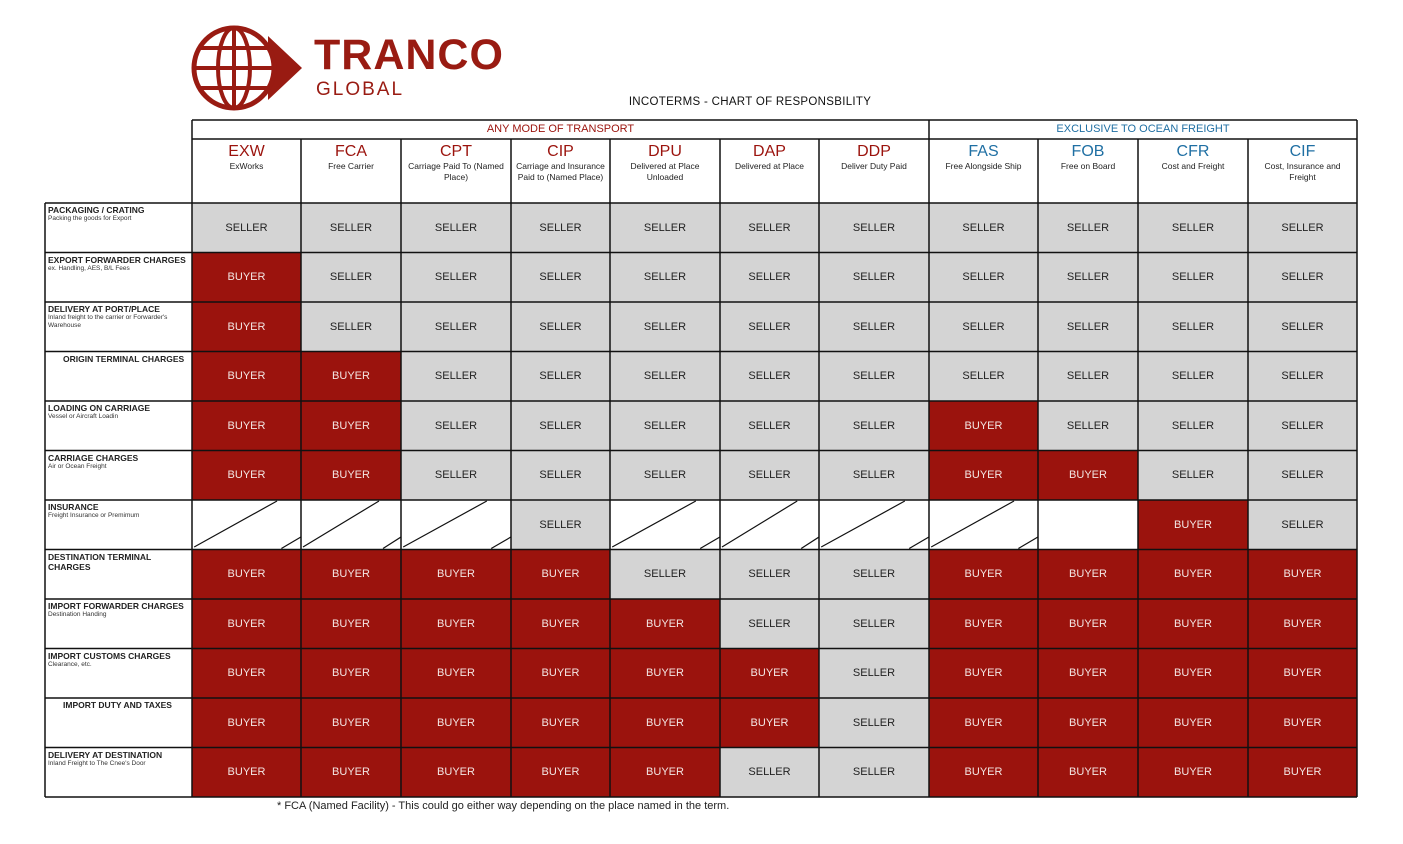 This screenshot has height=844, width=1403. Describe the element at coordinates (1302, 151) in the screenshot. I see `term-code: CIF` at that location.